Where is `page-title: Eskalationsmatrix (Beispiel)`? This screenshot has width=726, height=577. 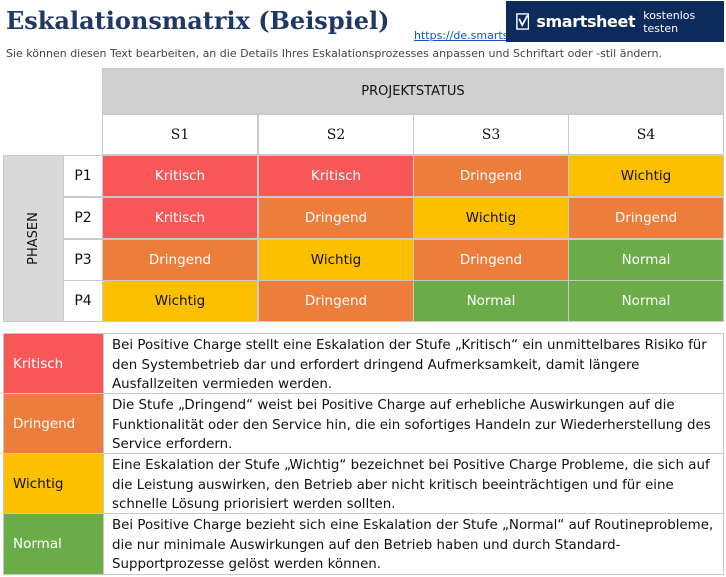
page-title: Eskalationsmatrix (Beispiel) is located at coordinates (198, 20).